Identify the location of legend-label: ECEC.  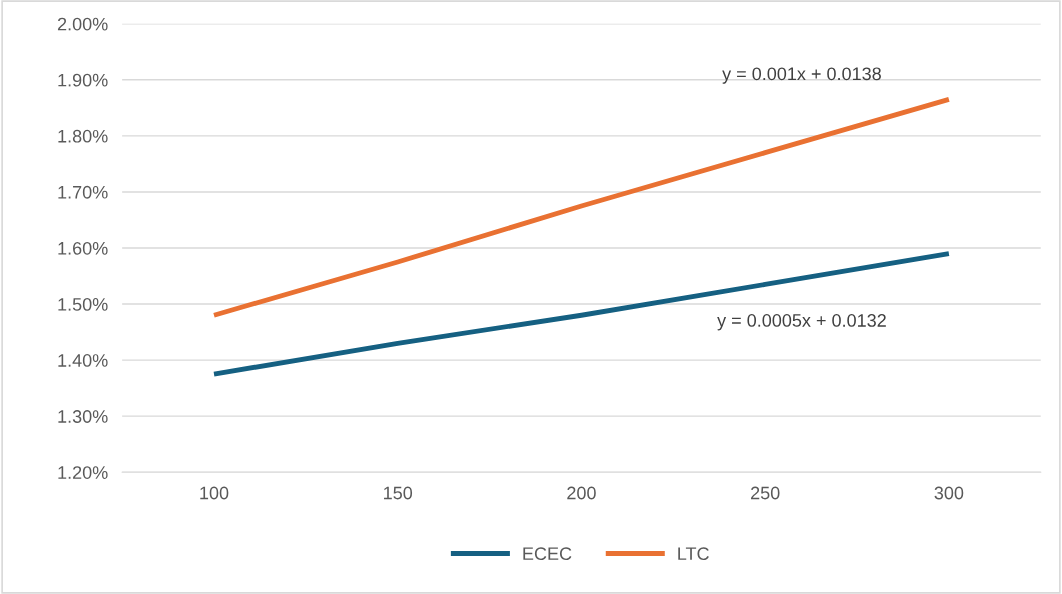
(547, 554).